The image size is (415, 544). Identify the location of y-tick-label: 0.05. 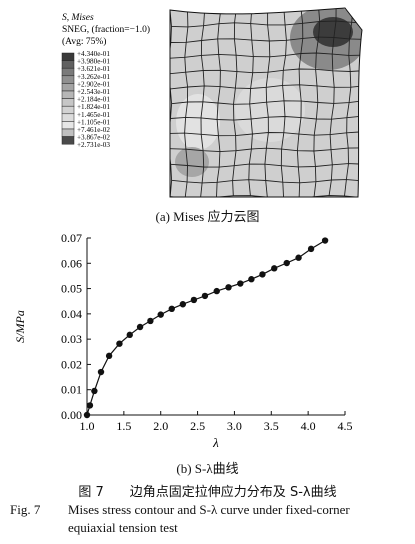
(71, 289).